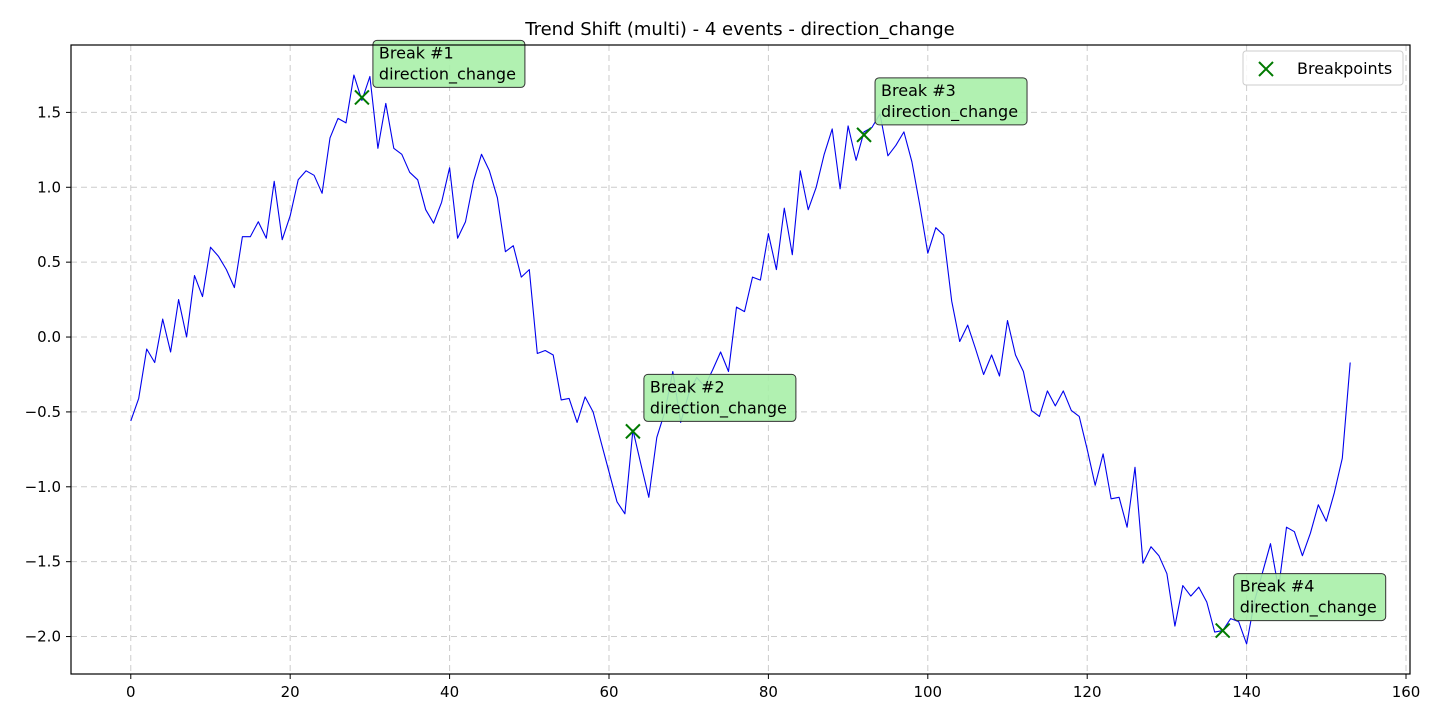 This screenshot has height=720, width=1440. What do you see at coordinates (49, 112) in the screenshot?
I see `y-tick-label: 1.5` at bounding box center [49, 112].